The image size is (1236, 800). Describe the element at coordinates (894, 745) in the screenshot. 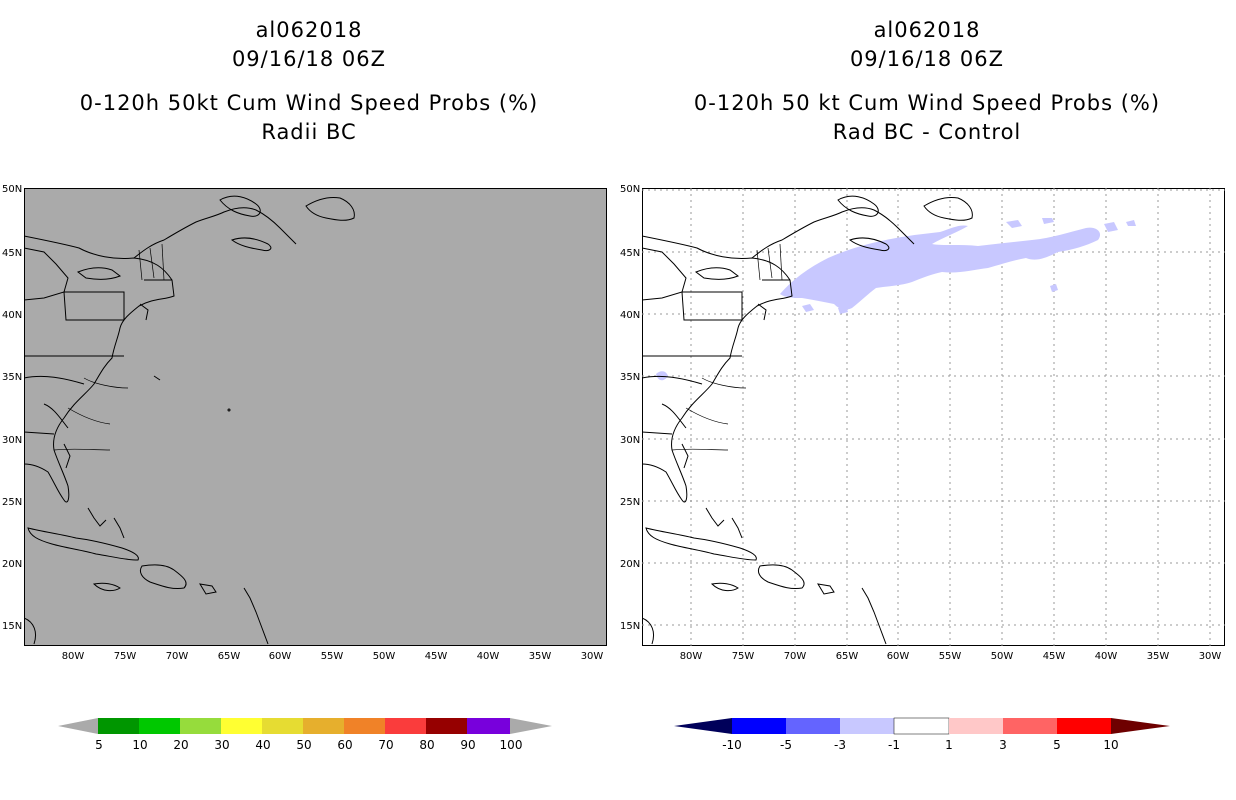

I see `colorbar-label: -1` at that location.